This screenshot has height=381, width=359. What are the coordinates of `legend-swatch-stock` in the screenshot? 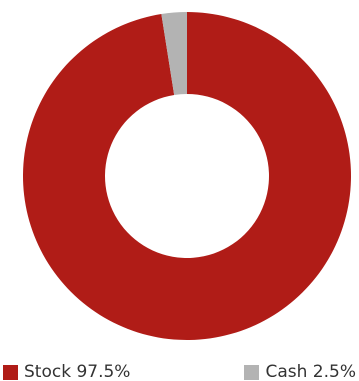 It's located at (10, 372).